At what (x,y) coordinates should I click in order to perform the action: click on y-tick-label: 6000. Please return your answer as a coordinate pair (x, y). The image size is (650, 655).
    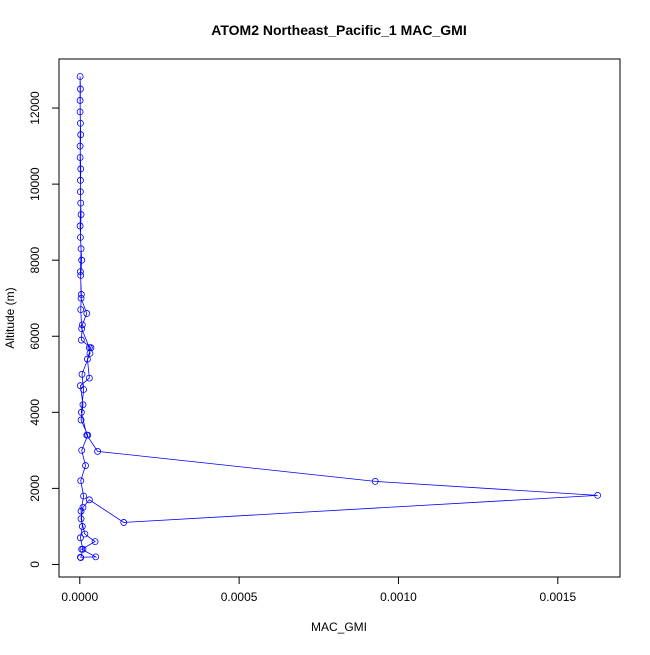
    Looking at the image, I should click on (35, 336).